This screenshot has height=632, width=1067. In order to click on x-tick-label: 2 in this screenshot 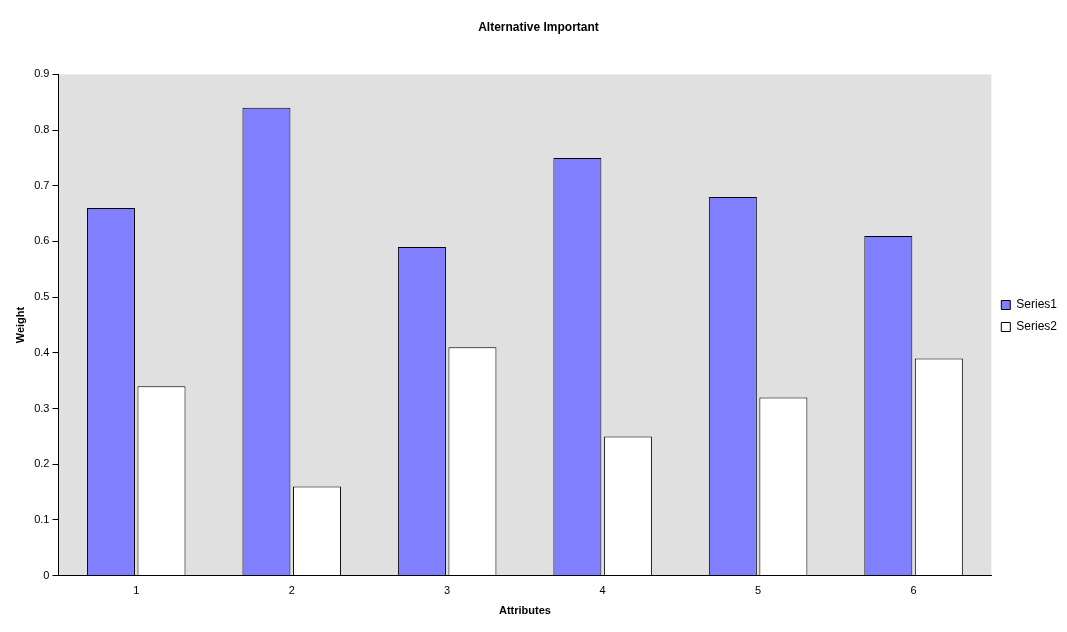, I will do `click(291, 590)`.